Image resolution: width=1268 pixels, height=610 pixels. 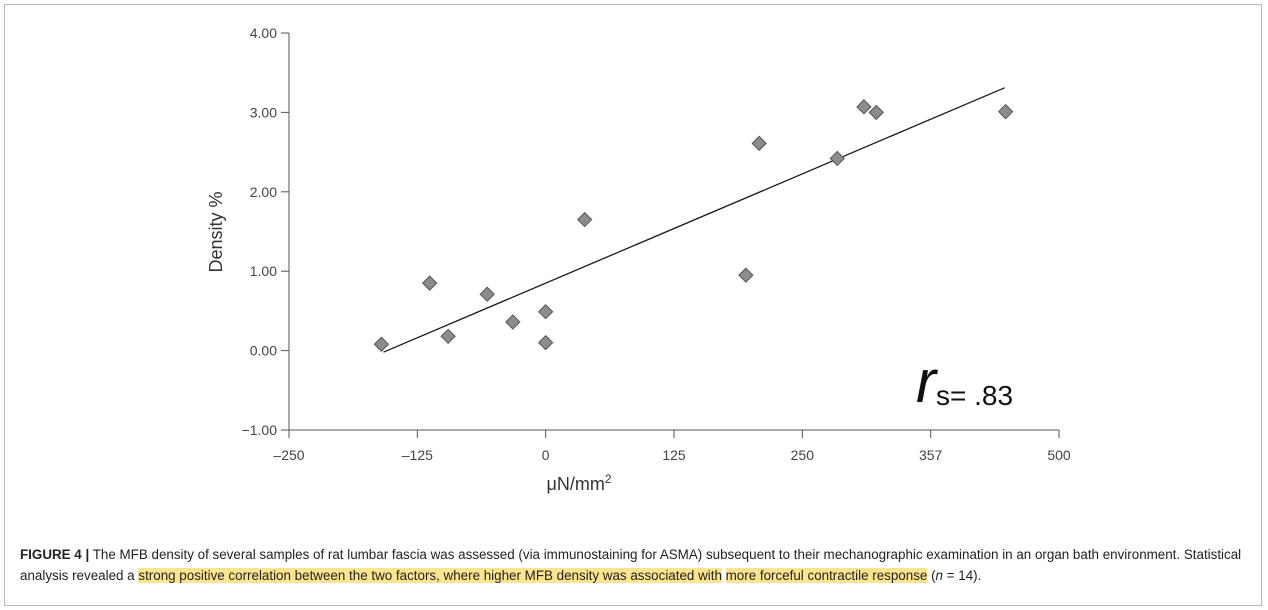 I want to click on caption-n: n, so click(x=939, y=575).